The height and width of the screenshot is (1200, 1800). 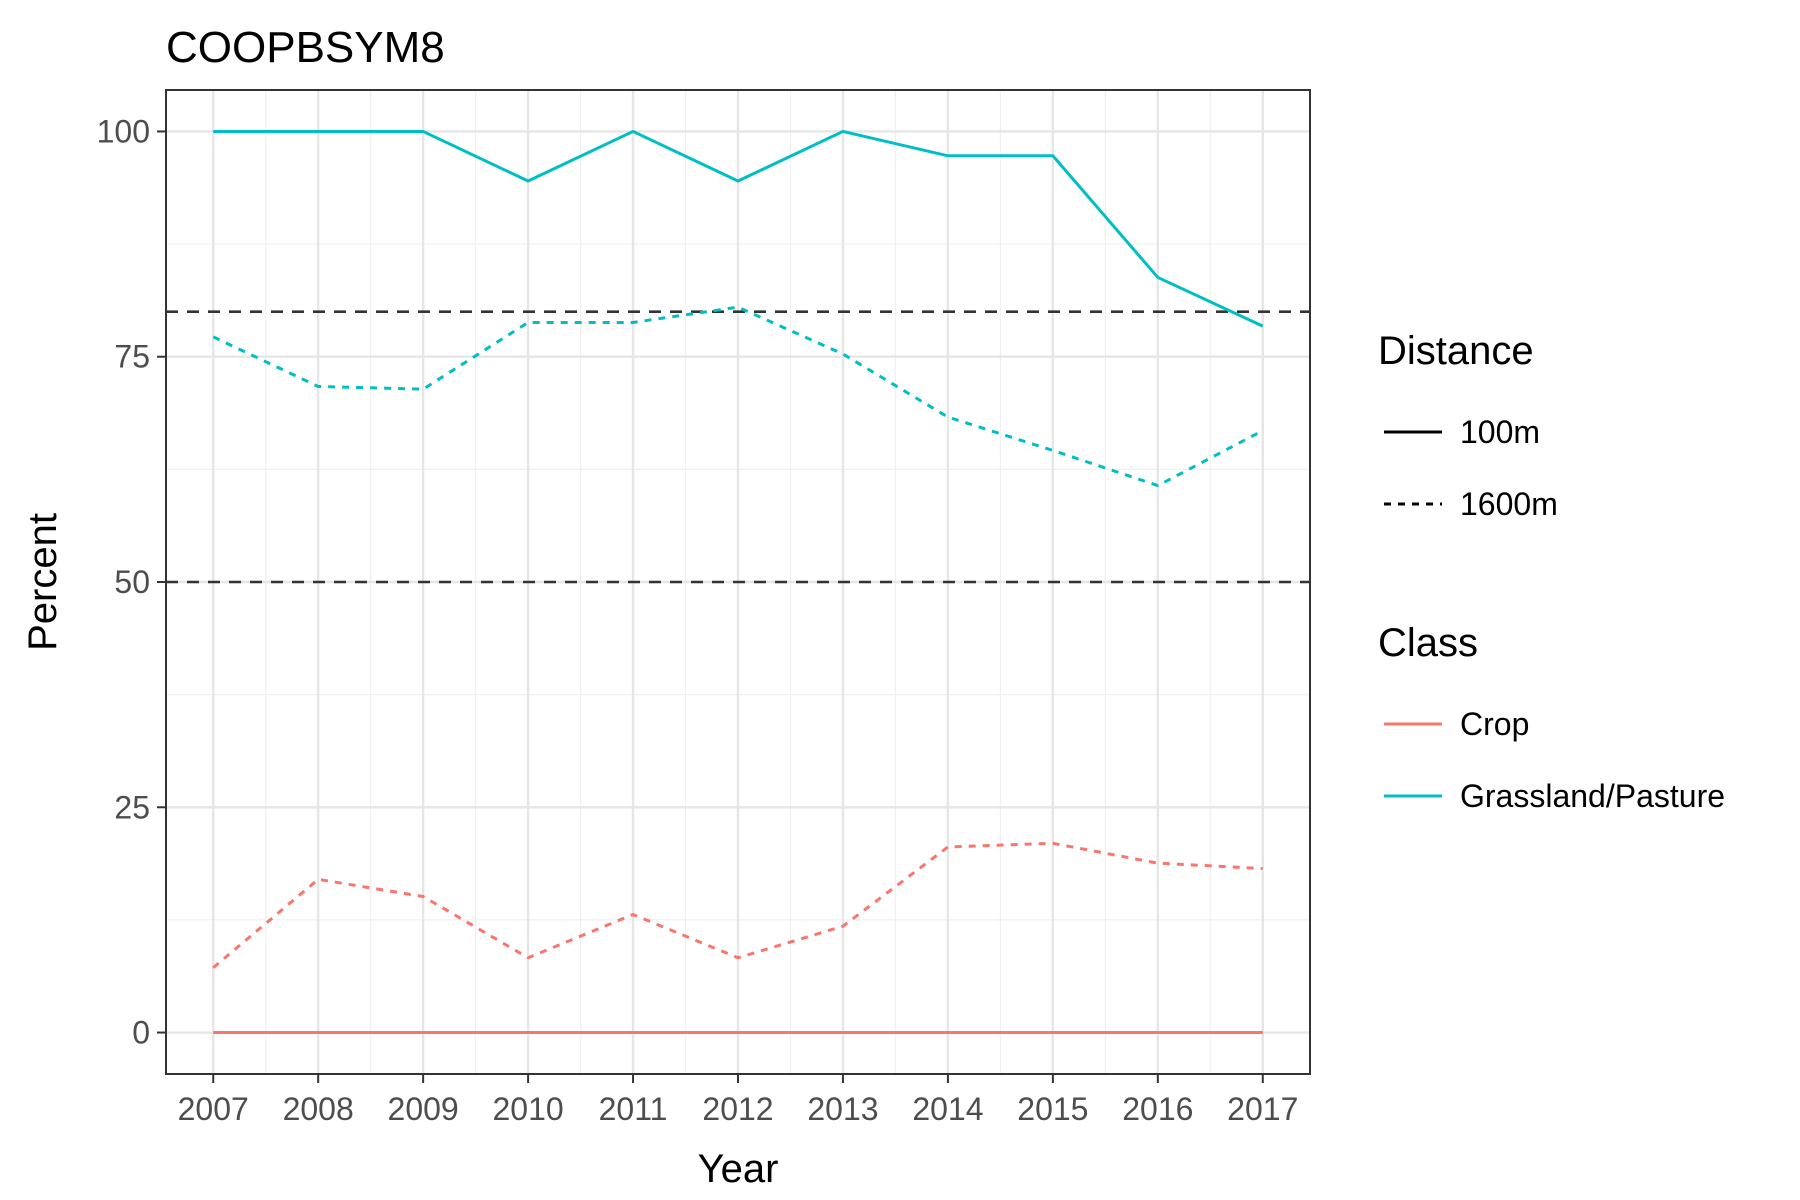 What do you see at coordinates (305, 47) in the screenshot?
I see `chart-title: COOPBSYM8` at bounding box center [305, 47].